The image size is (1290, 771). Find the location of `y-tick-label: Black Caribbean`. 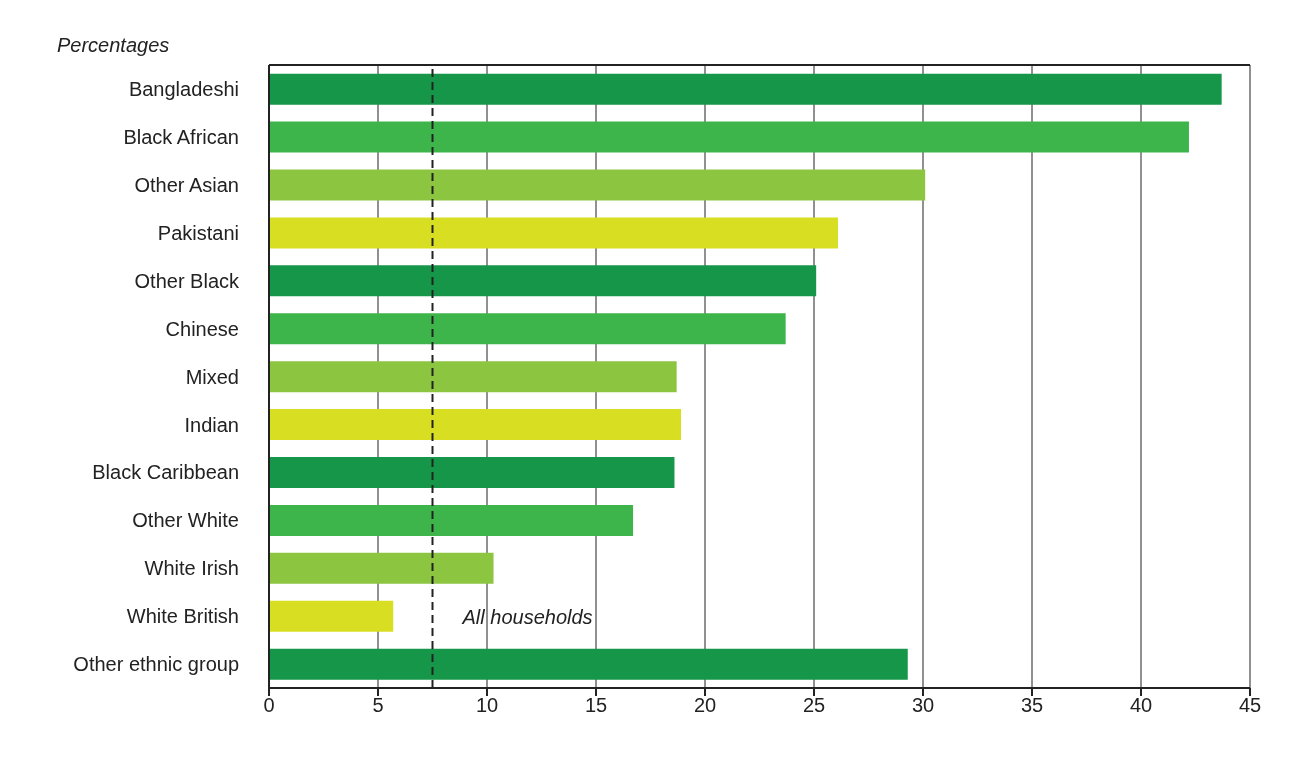

y-tick-label: Black Caribbean is located at coordinates (165, 472).